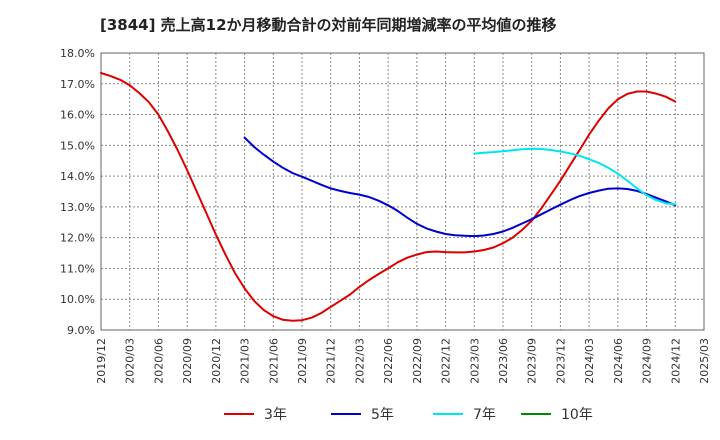  What do you see at coordinates (647, 361) in the screenshot?
I see `x-tick-label: 2024/09` at bounding box center [647, 361].